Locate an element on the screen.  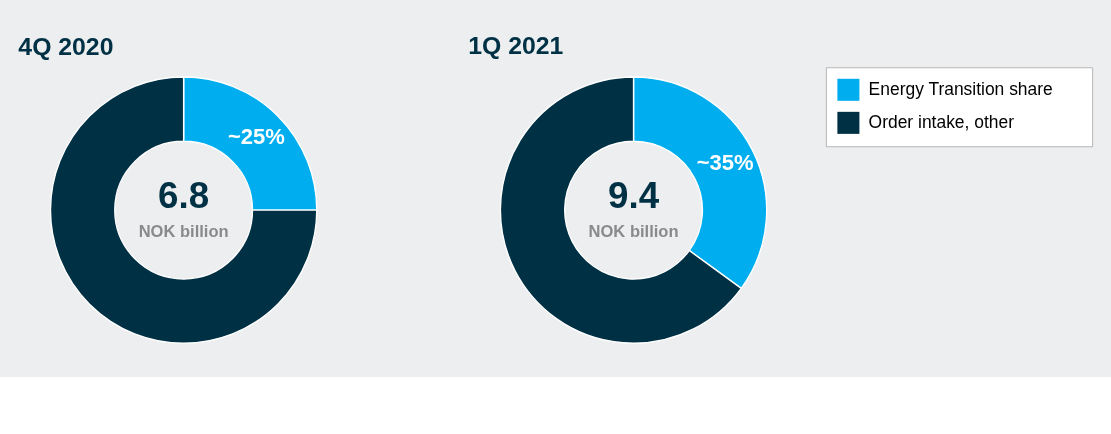
text: 9.4 is located at coordinates (634, 196).